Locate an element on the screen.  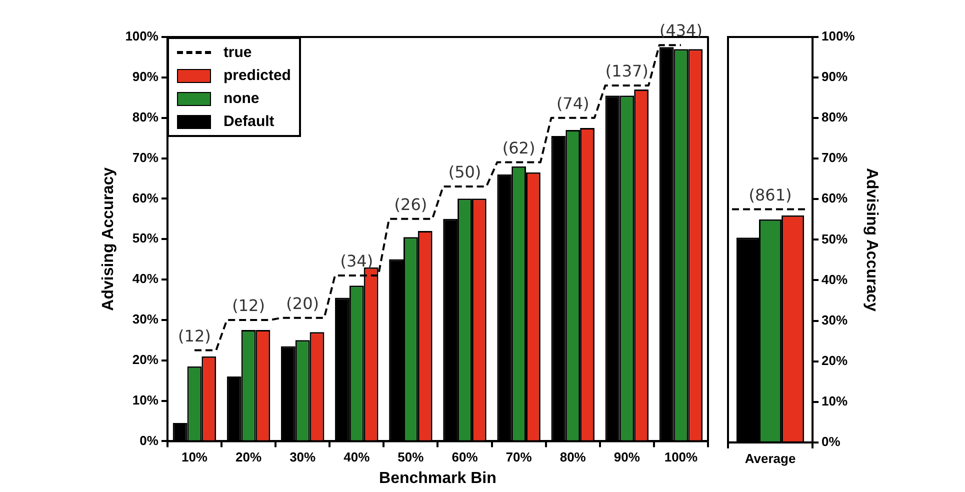
annotation: (74) is located at coordinates (573, 103).